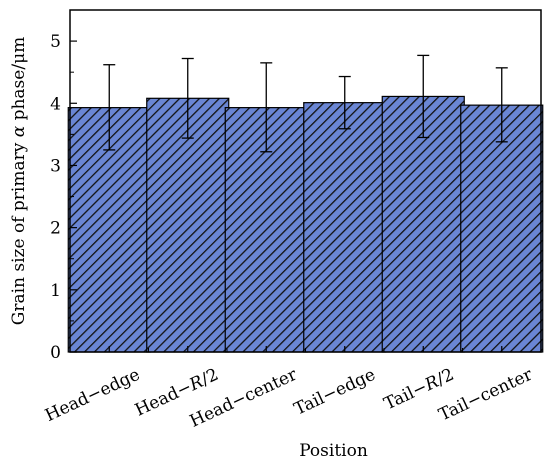  Describe the element at coordinates (19, 181) in the screenshot. I see `y-axis-title: Grain size of primary α phase/μm` at that location.